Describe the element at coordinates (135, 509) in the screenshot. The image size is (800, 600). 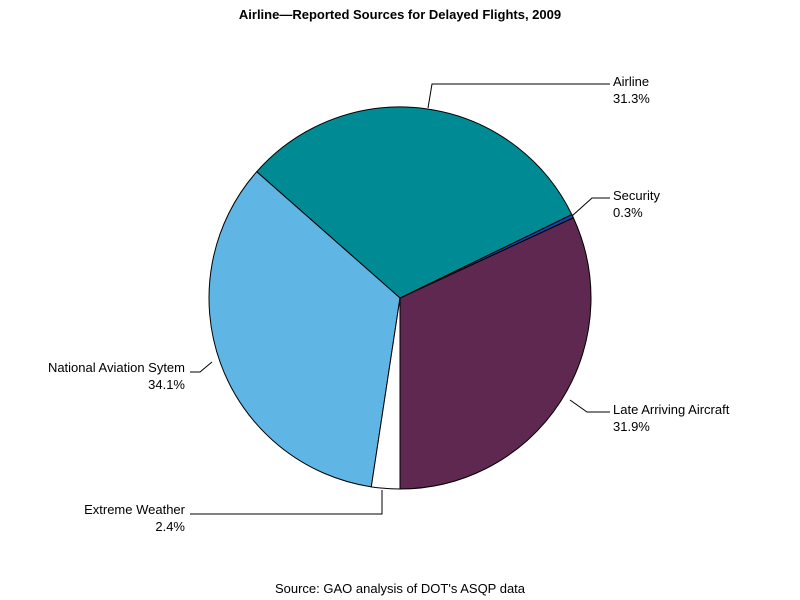
I see `slice-label: Extreme Weather` at that location.